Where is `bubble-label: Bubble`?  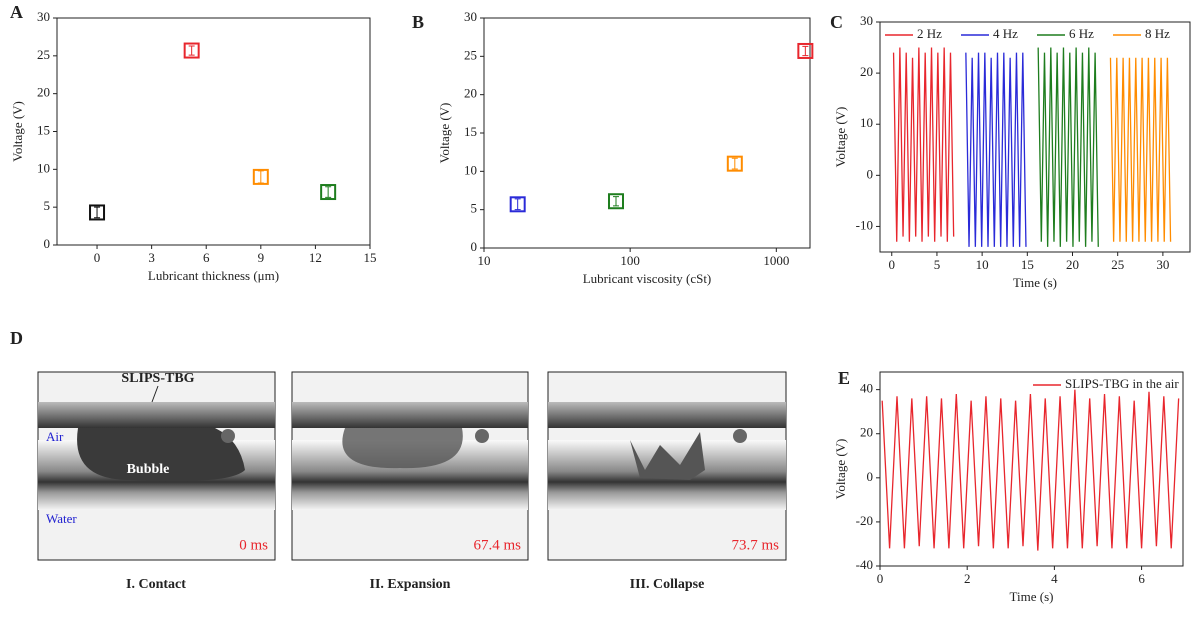
bubble-label: Bubble is located at coordinates (148, 469).